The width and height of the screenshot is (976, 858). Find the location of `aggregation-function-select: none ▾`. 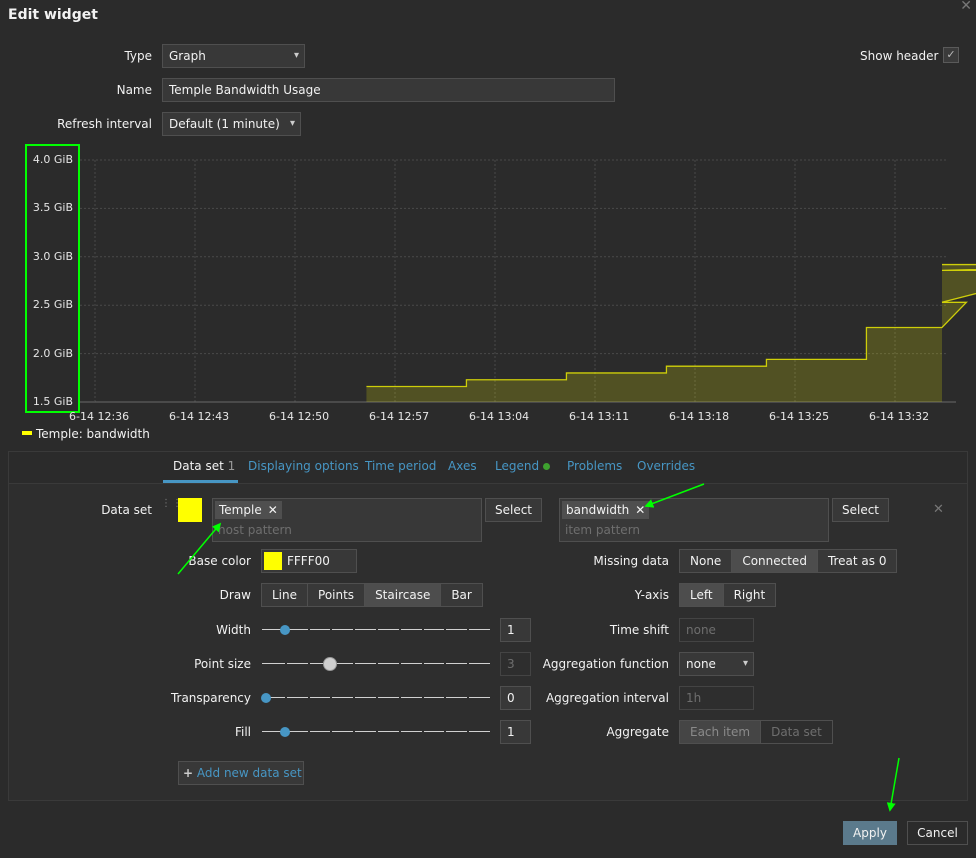

aggregation-function-select: none ▾ is located at coordinates (716, 664).